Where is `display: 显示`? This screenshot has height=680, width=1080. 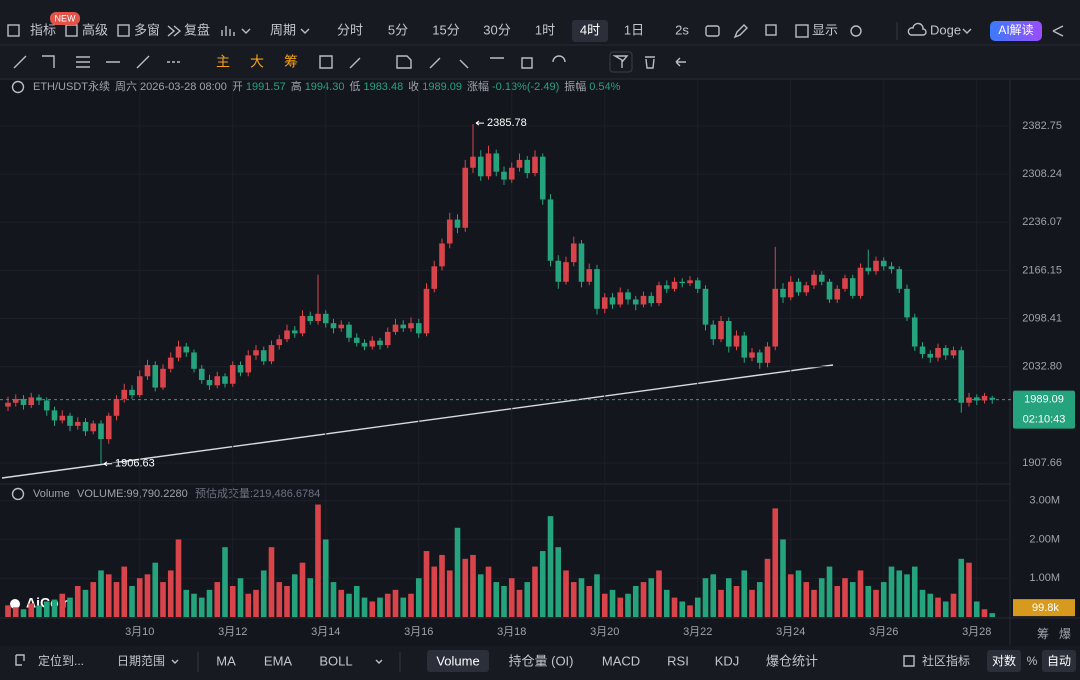
display: 显示 is located at coordinates (825, 29).